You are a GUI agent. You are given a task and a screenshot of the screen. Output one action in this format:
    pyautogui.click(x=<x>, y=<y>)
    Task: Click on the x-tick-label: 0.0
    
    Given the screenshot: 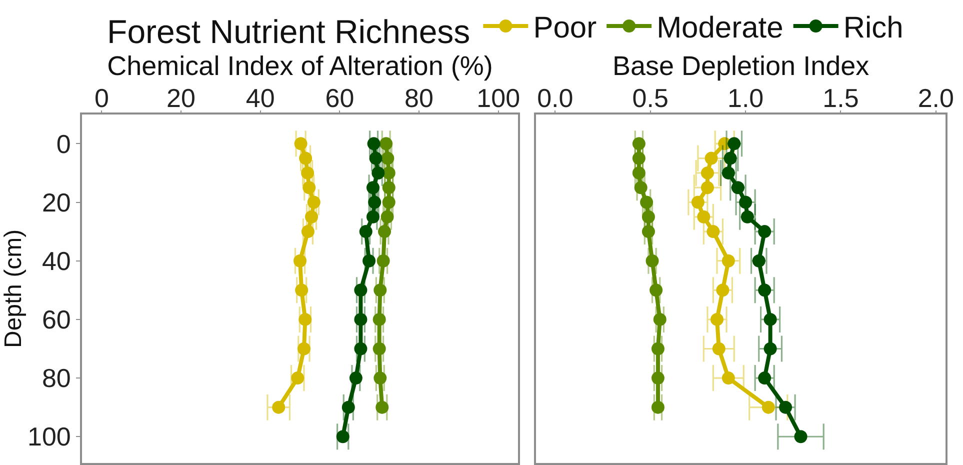 What is the action you would take?
    pyautogui.click(x=555, y=98)
    